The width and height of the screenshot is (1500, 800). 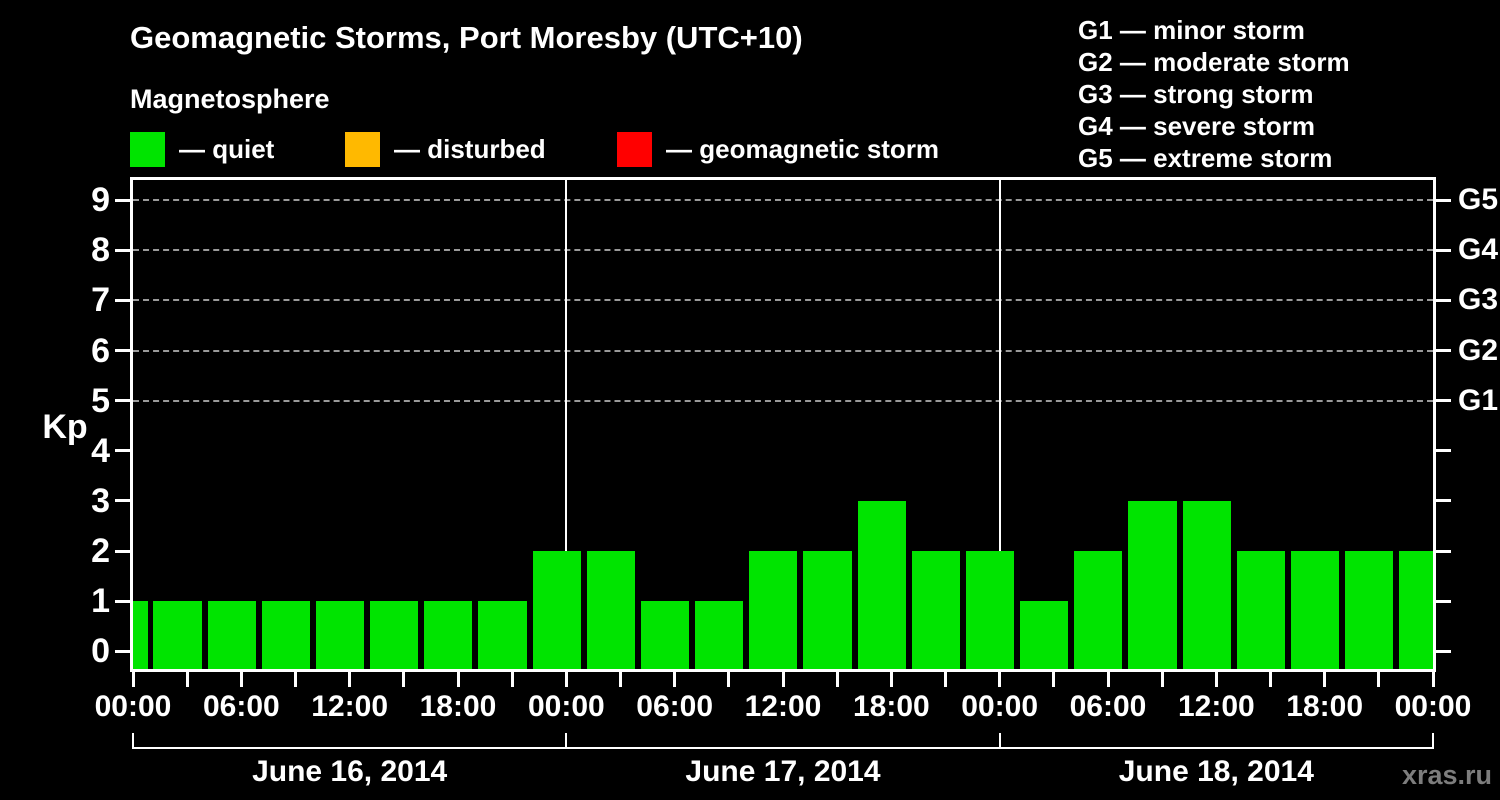 What do you see at coordinates (100, 601) in the screenshot?
I see `y-tick-label: 1` at bounding box center [100, 601].